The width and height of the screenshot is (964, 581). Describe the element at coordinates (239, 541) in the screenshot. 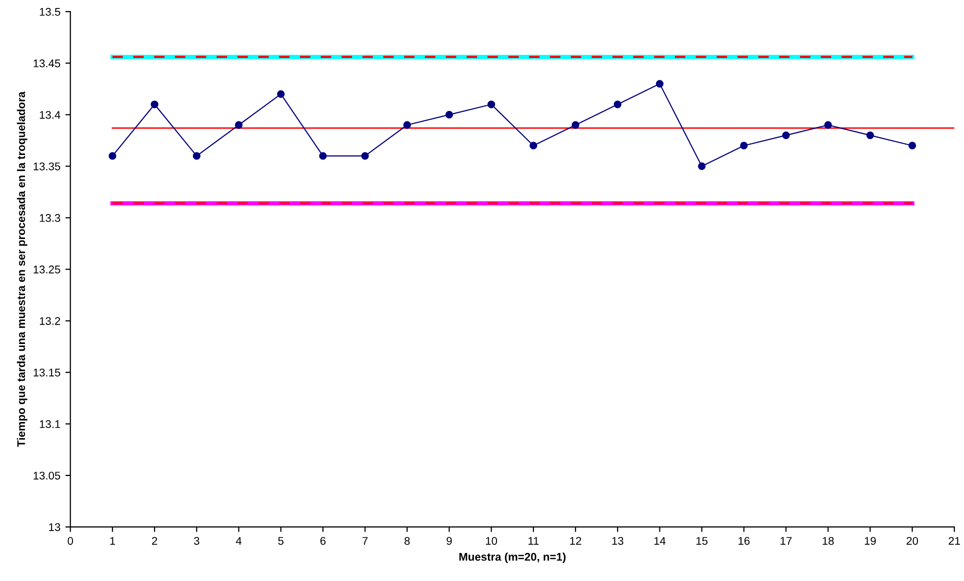

I see `x-tick-label: 4` at that location.